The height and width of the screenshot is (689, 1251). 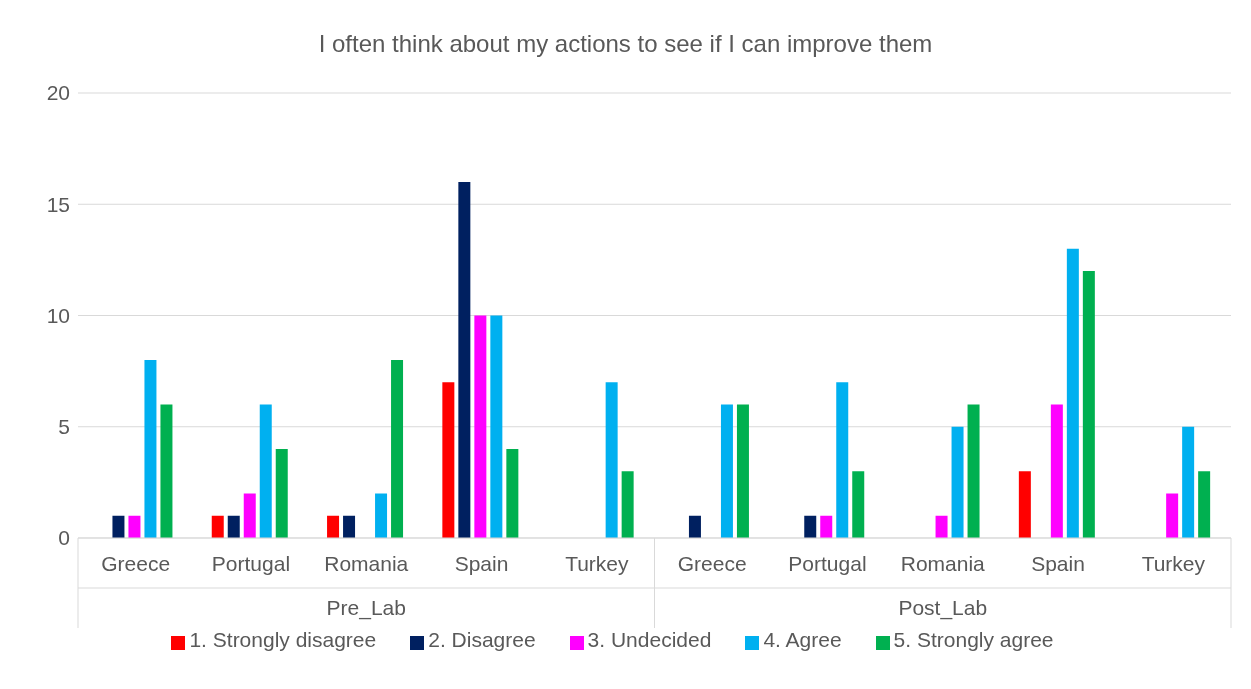 I want to click on y-tick-label: 5, so click(x=64, y=427).